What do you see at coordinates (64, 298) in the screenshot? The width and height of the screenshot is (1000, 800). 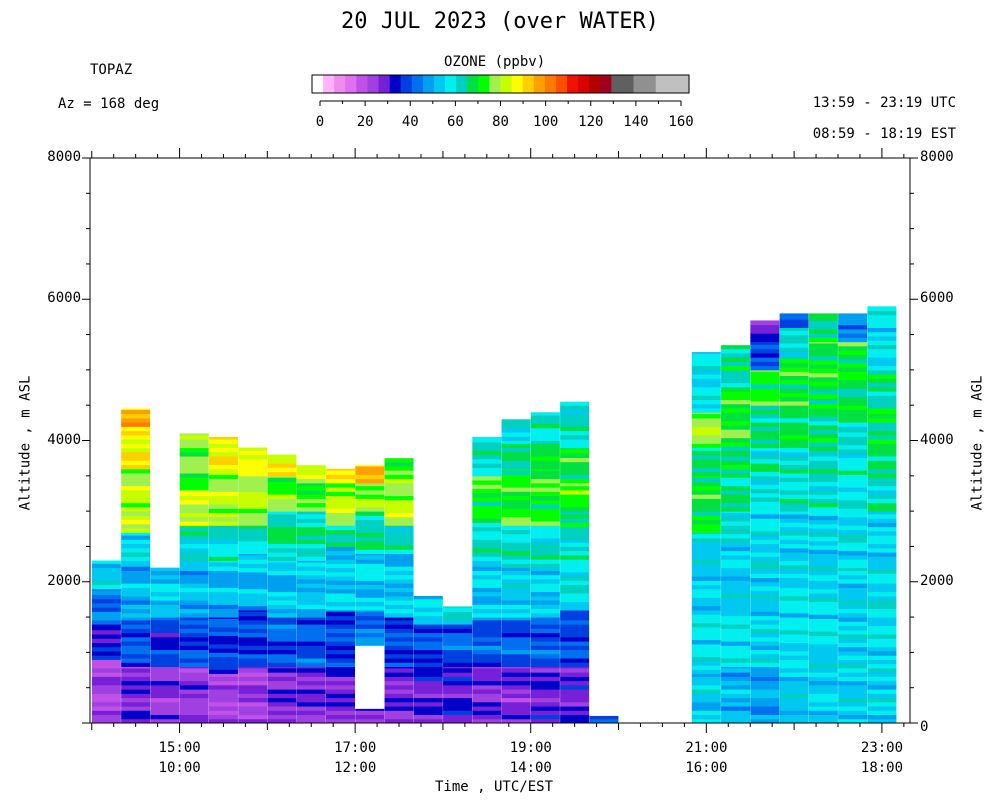 I see `left-tick-label: 6000` at bounding box center [64, 298].